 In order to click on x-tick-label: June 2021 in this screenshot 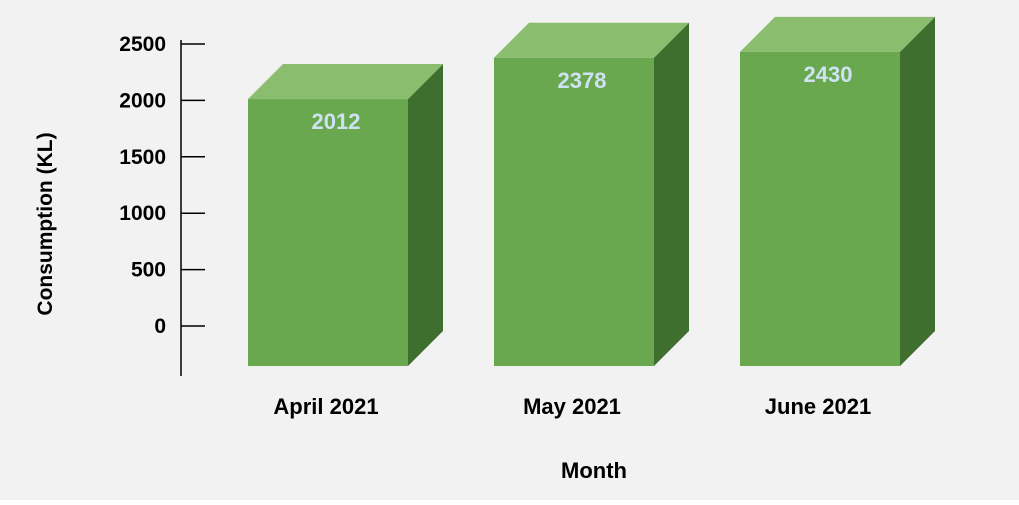, I will do `click(818, 406)`.